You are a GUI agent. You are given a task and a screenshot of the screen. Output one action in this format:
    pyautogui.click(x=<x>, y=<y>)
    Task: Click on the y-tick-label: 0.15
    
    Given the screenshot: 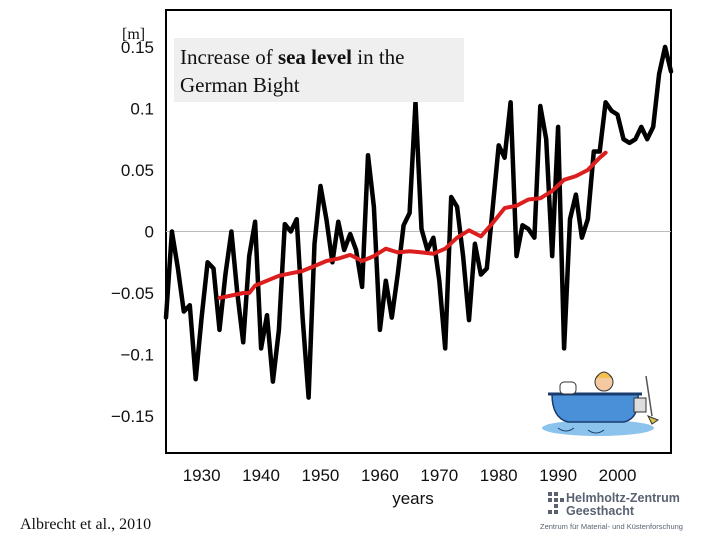 What is the action you would take?
    pyautogui.click(x=137, y=47)
    